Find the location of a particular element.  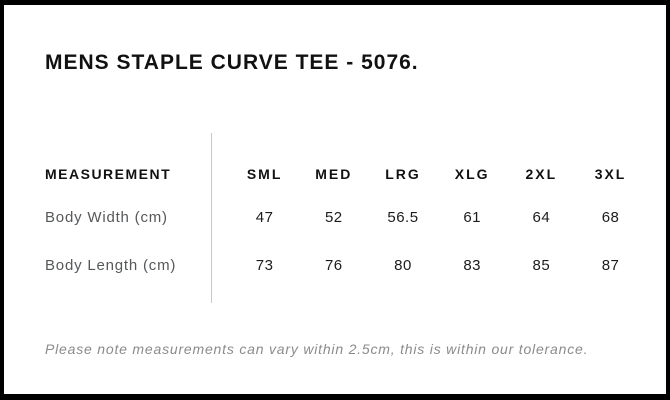

table-vertical-divider is located at coordinates (211, 218).